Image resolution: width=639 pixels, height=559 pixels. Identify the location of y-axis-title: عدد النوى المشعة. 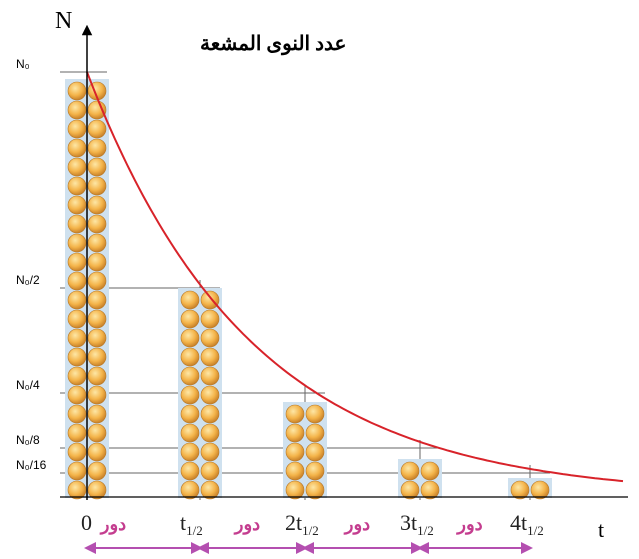
(273, 44).